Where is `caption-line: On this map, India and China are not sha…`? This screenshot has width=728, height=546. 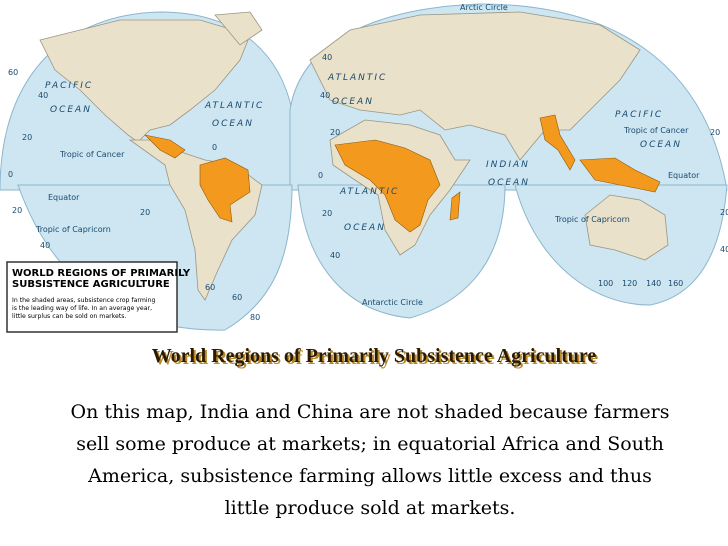
caption-line: On this map, India and China are not sha… is located at coordinates (370, 412).